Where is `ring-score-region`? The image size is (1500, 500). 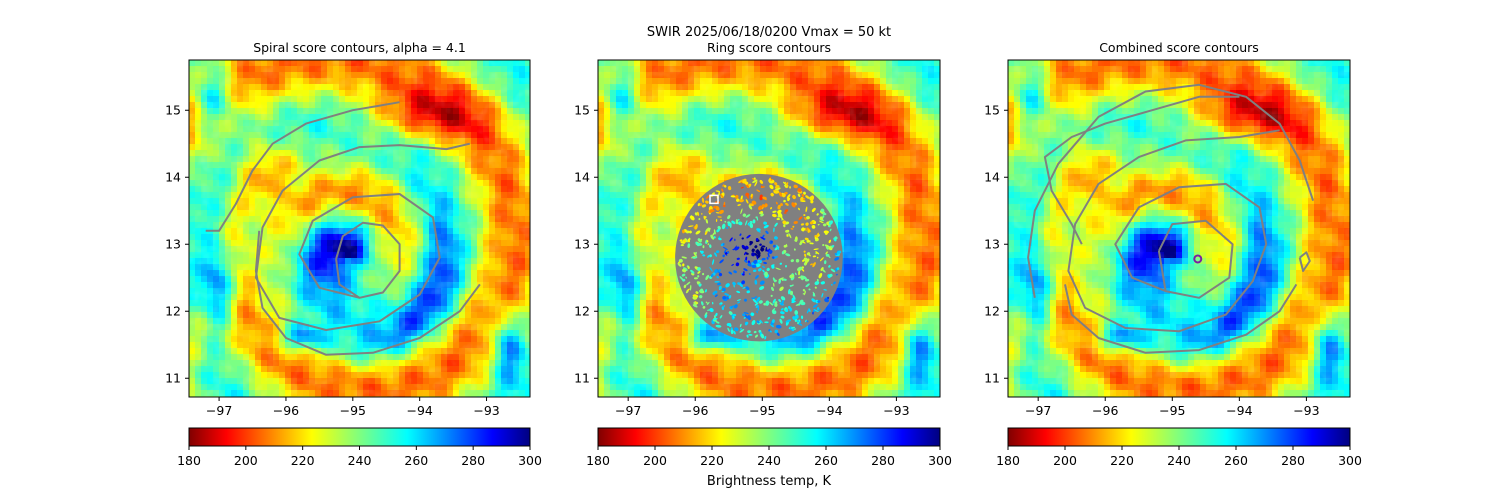 ring-score-region is located at coordinates (759, 257).